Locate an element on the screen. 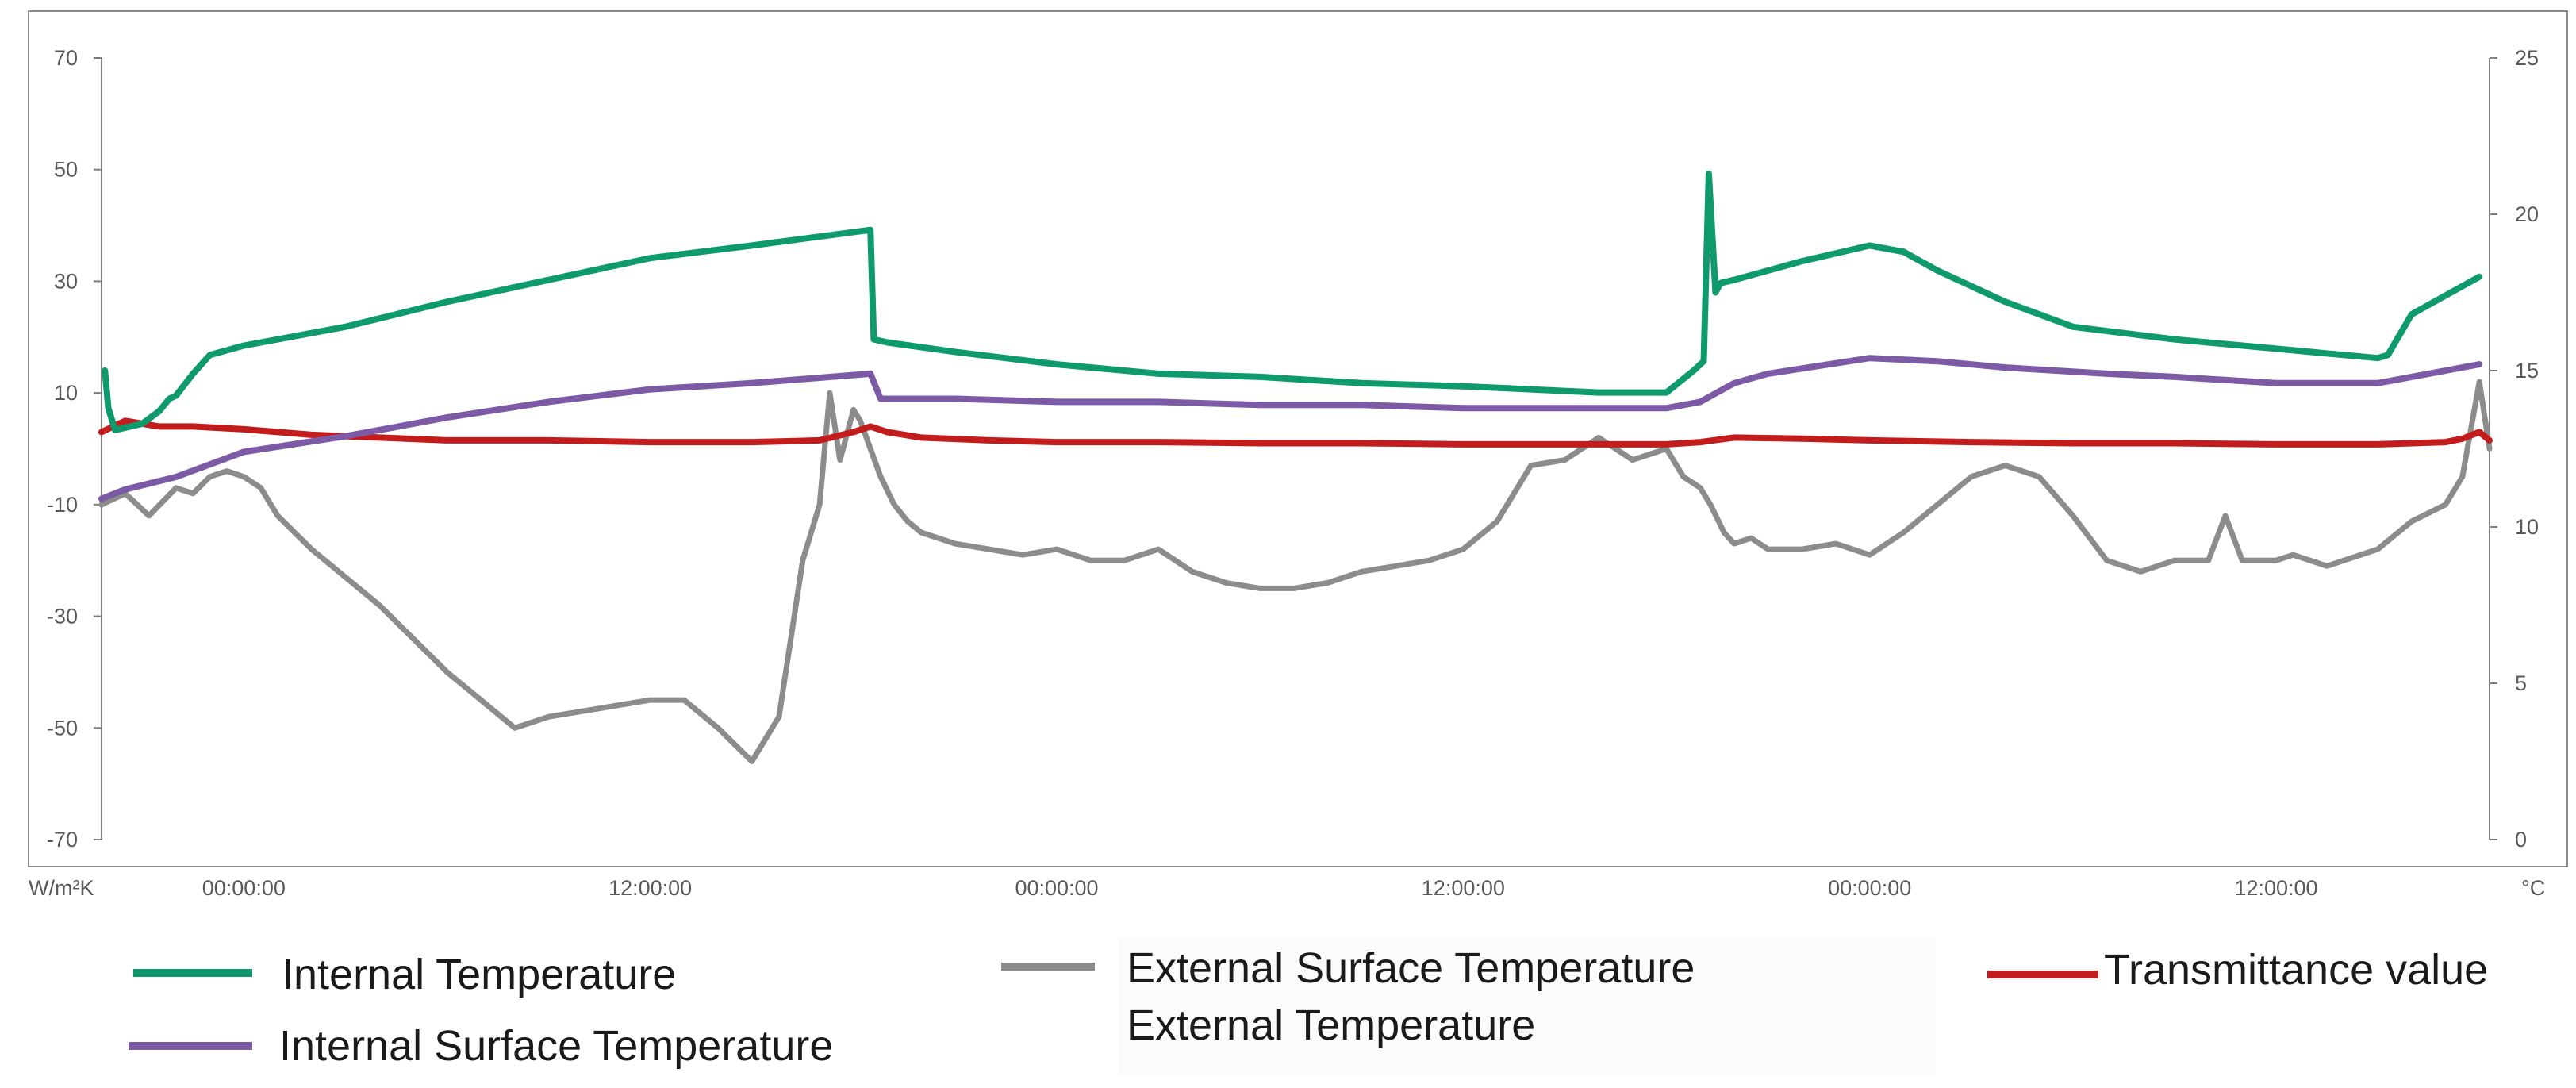 The width and height of the screenshot is (2576, 1088). left-tick-label: 30 is located at coordinates (66, 281).